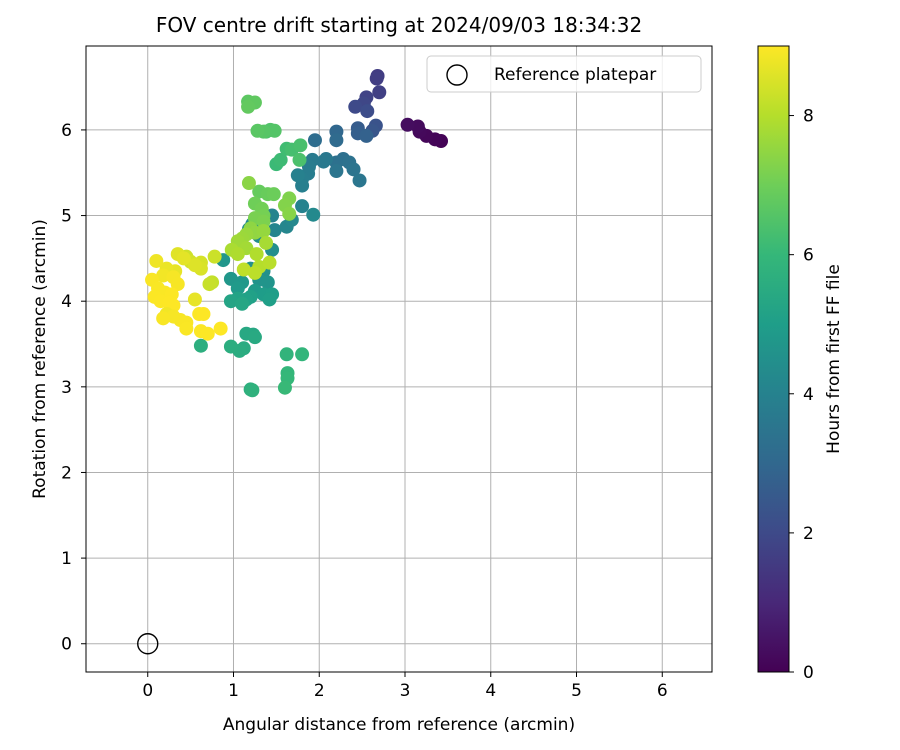 The height and width of the screenshot is (750, 900). Describe the element at coordinates (66, 645) in the screenshot. I see `y-tick-label: 0` at that location.